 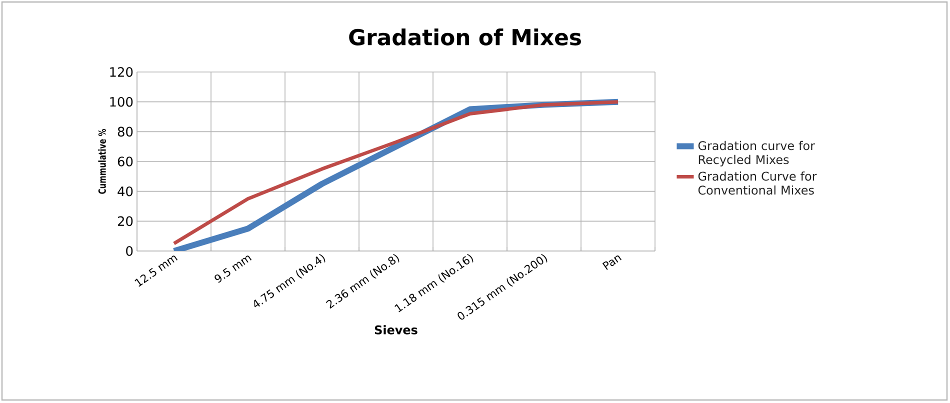 What do you see at coordinates (129, 251) in the screenshot?
I see `y-tick-label: 0` at bounding box center [129, 251].